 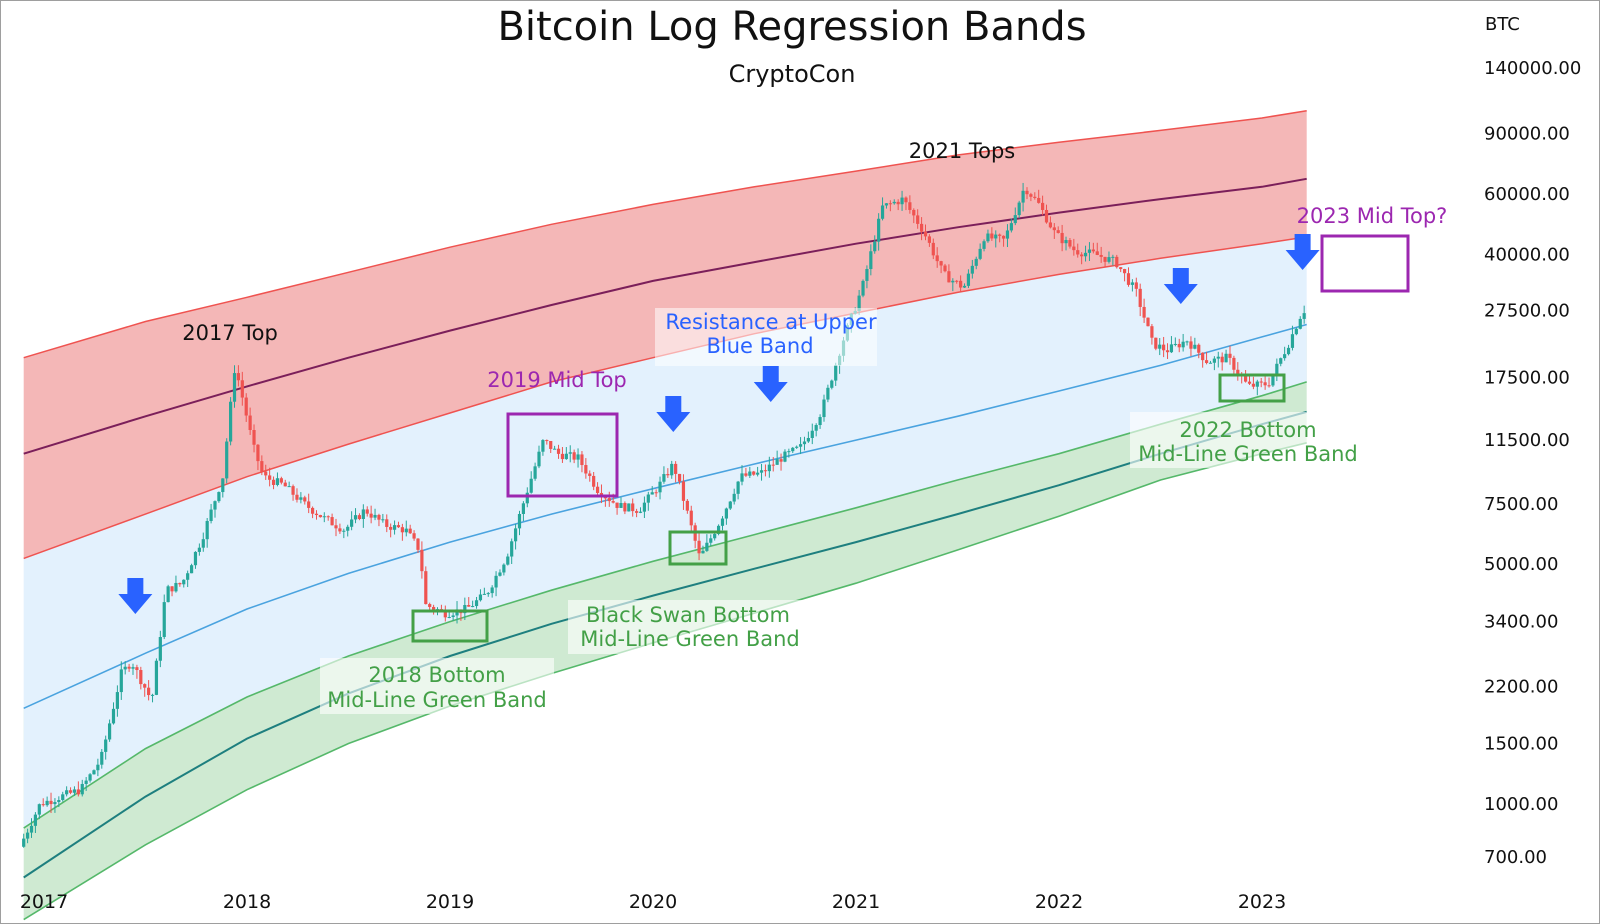 I want to click on y-tick-label: 700.00, so click(x=1515, y=857).